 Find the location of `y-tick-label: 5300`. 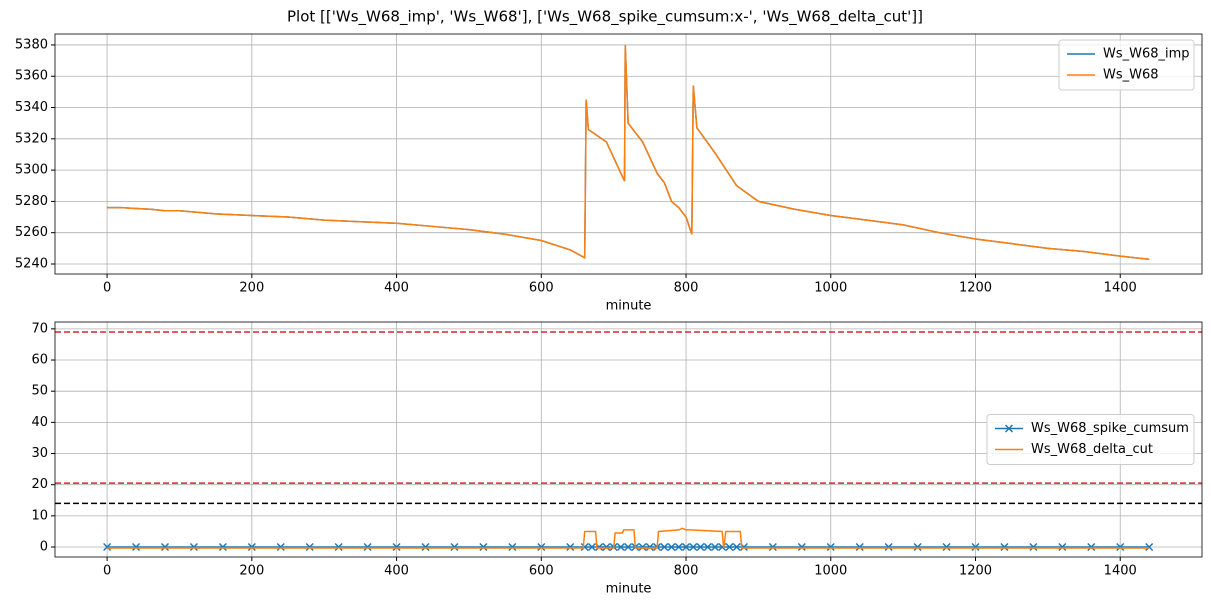

y-tick-label: 5300 is located at coordinates (31, 170).